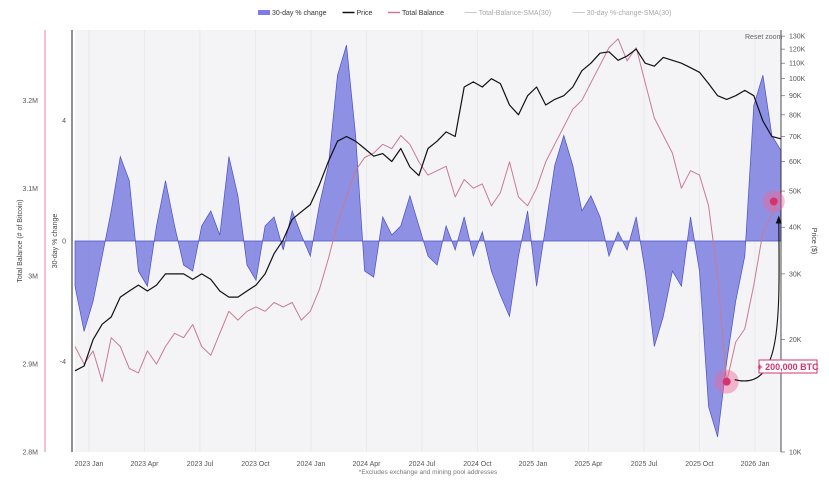  Describe the element at coordinates (726, 381) in the screenshot. I see `annotation-low-dot` at that location.